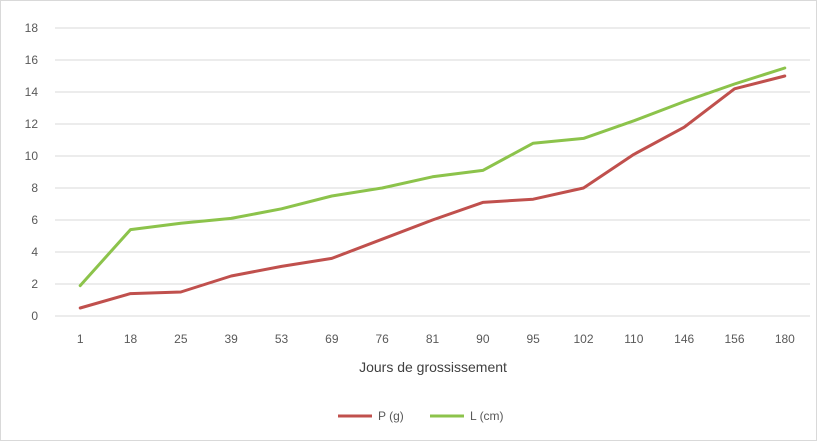  What do you see at coordinates (131, 339) in the screenshot?
I see `x-tick-label: 18` at bounding box center [131, 339].